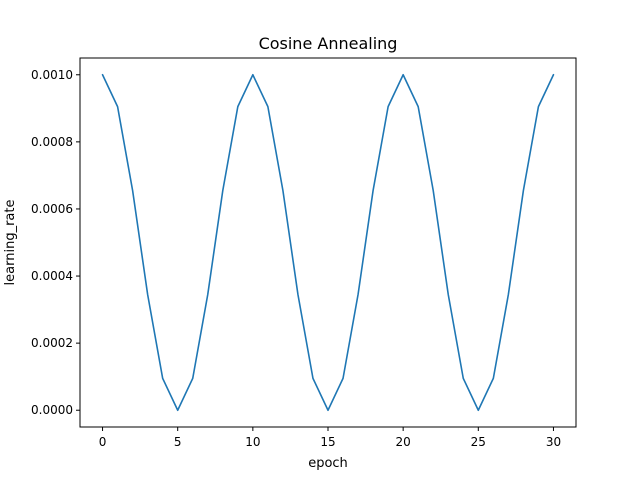 This screenshot has width=640, height=480. Describe the element at coordinates (52, 410) in the screenshot. I see `y-tick-label: 0.0000` at that location.